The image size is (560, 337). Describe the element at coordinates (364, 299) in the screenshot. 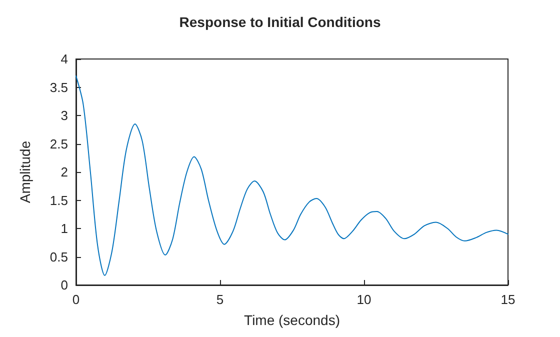

I see `x-tick-label: 10` at that location.